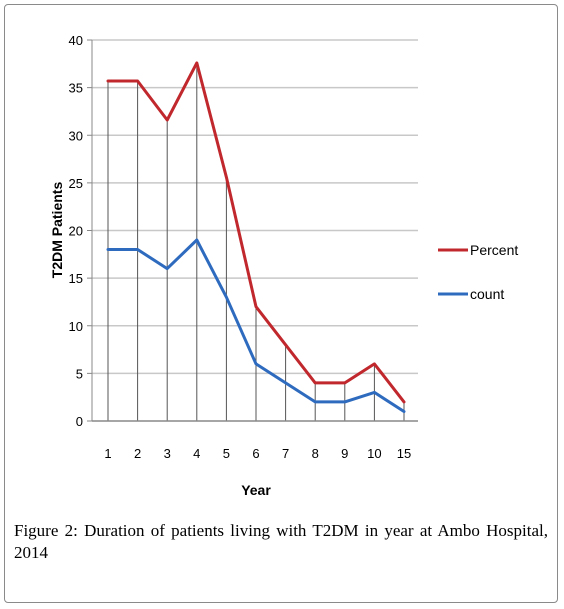 This screenshot has width=564, height=609. Describe the element at coordinates (137, 453) in the screenshot. I see `x-tick-label: 2` at that location.